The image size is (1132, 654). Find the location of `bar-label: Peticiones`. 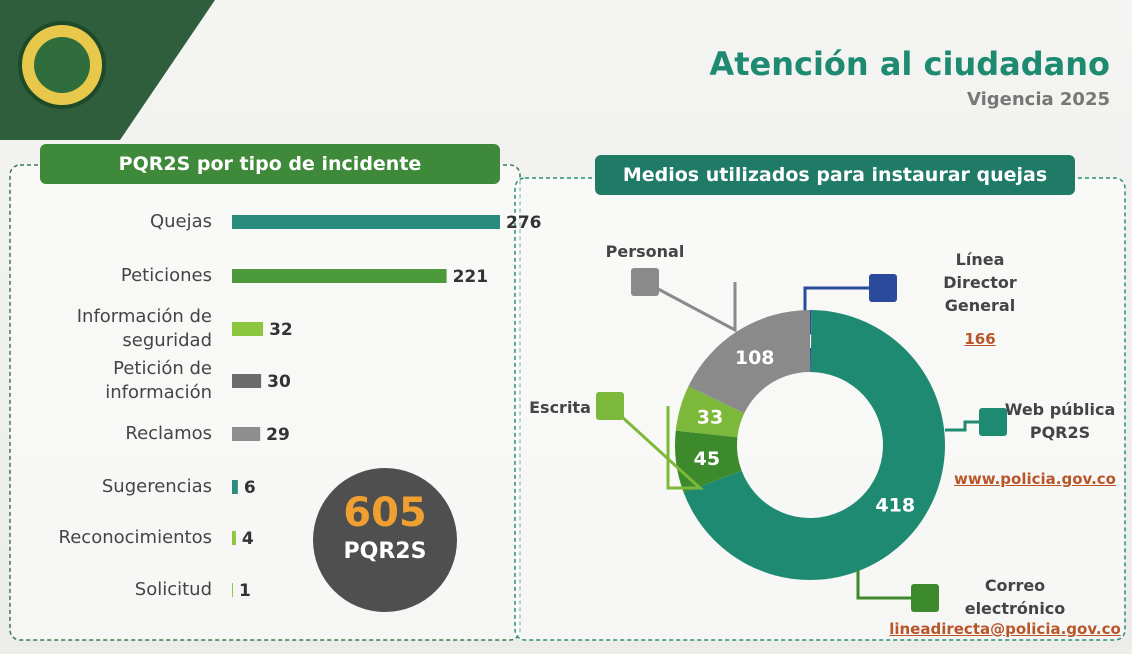

bar-label: Peticiones is located at coordinates (166, 275).